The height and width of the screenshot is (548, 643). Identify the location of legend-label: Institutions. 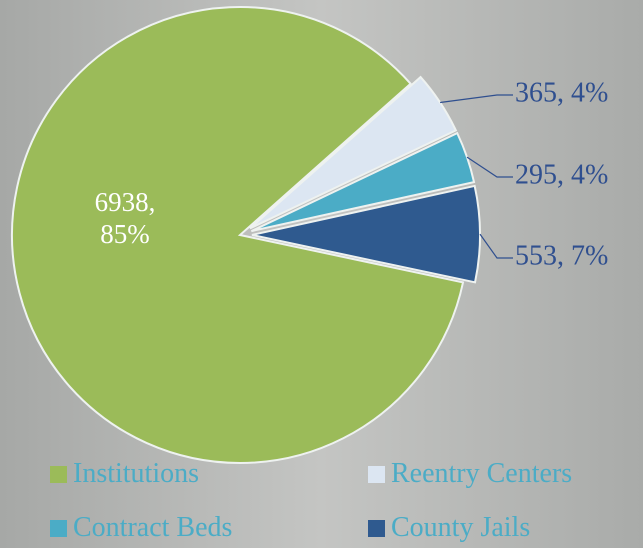
(136, 473).